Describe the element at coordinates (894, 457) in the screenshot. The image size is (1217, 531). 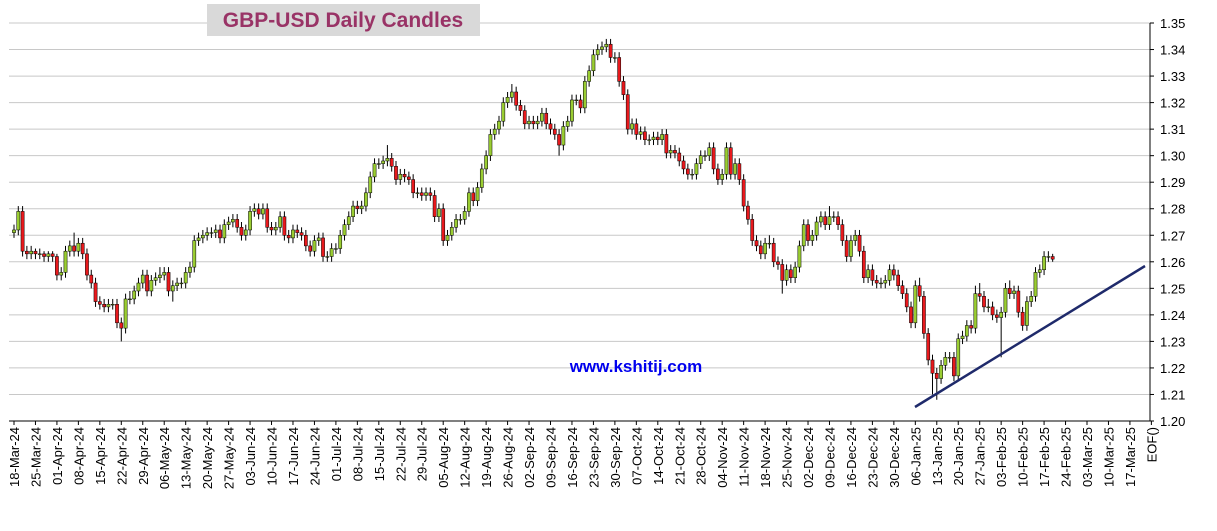
I see `x-tick-label: 30-Dec-24` at that location.